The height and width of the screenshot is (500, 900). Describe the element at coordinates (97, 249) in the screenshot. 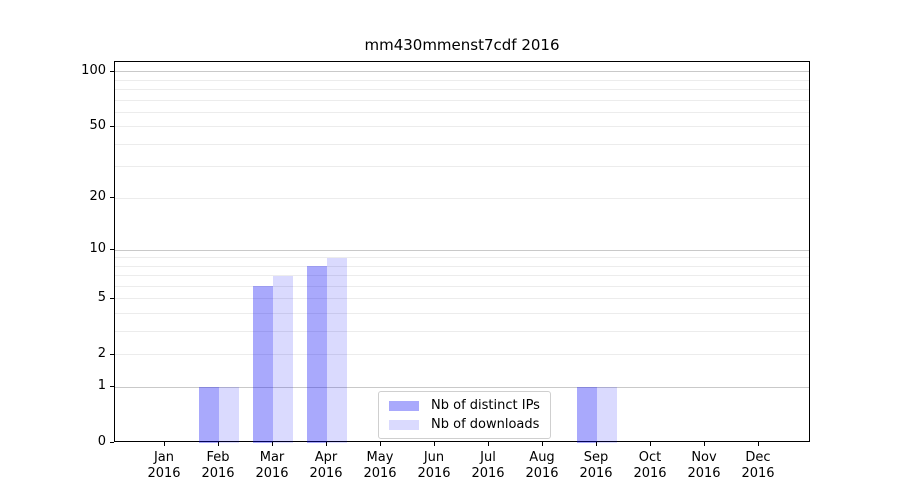

I see `y-tick-label: 10` at that location.